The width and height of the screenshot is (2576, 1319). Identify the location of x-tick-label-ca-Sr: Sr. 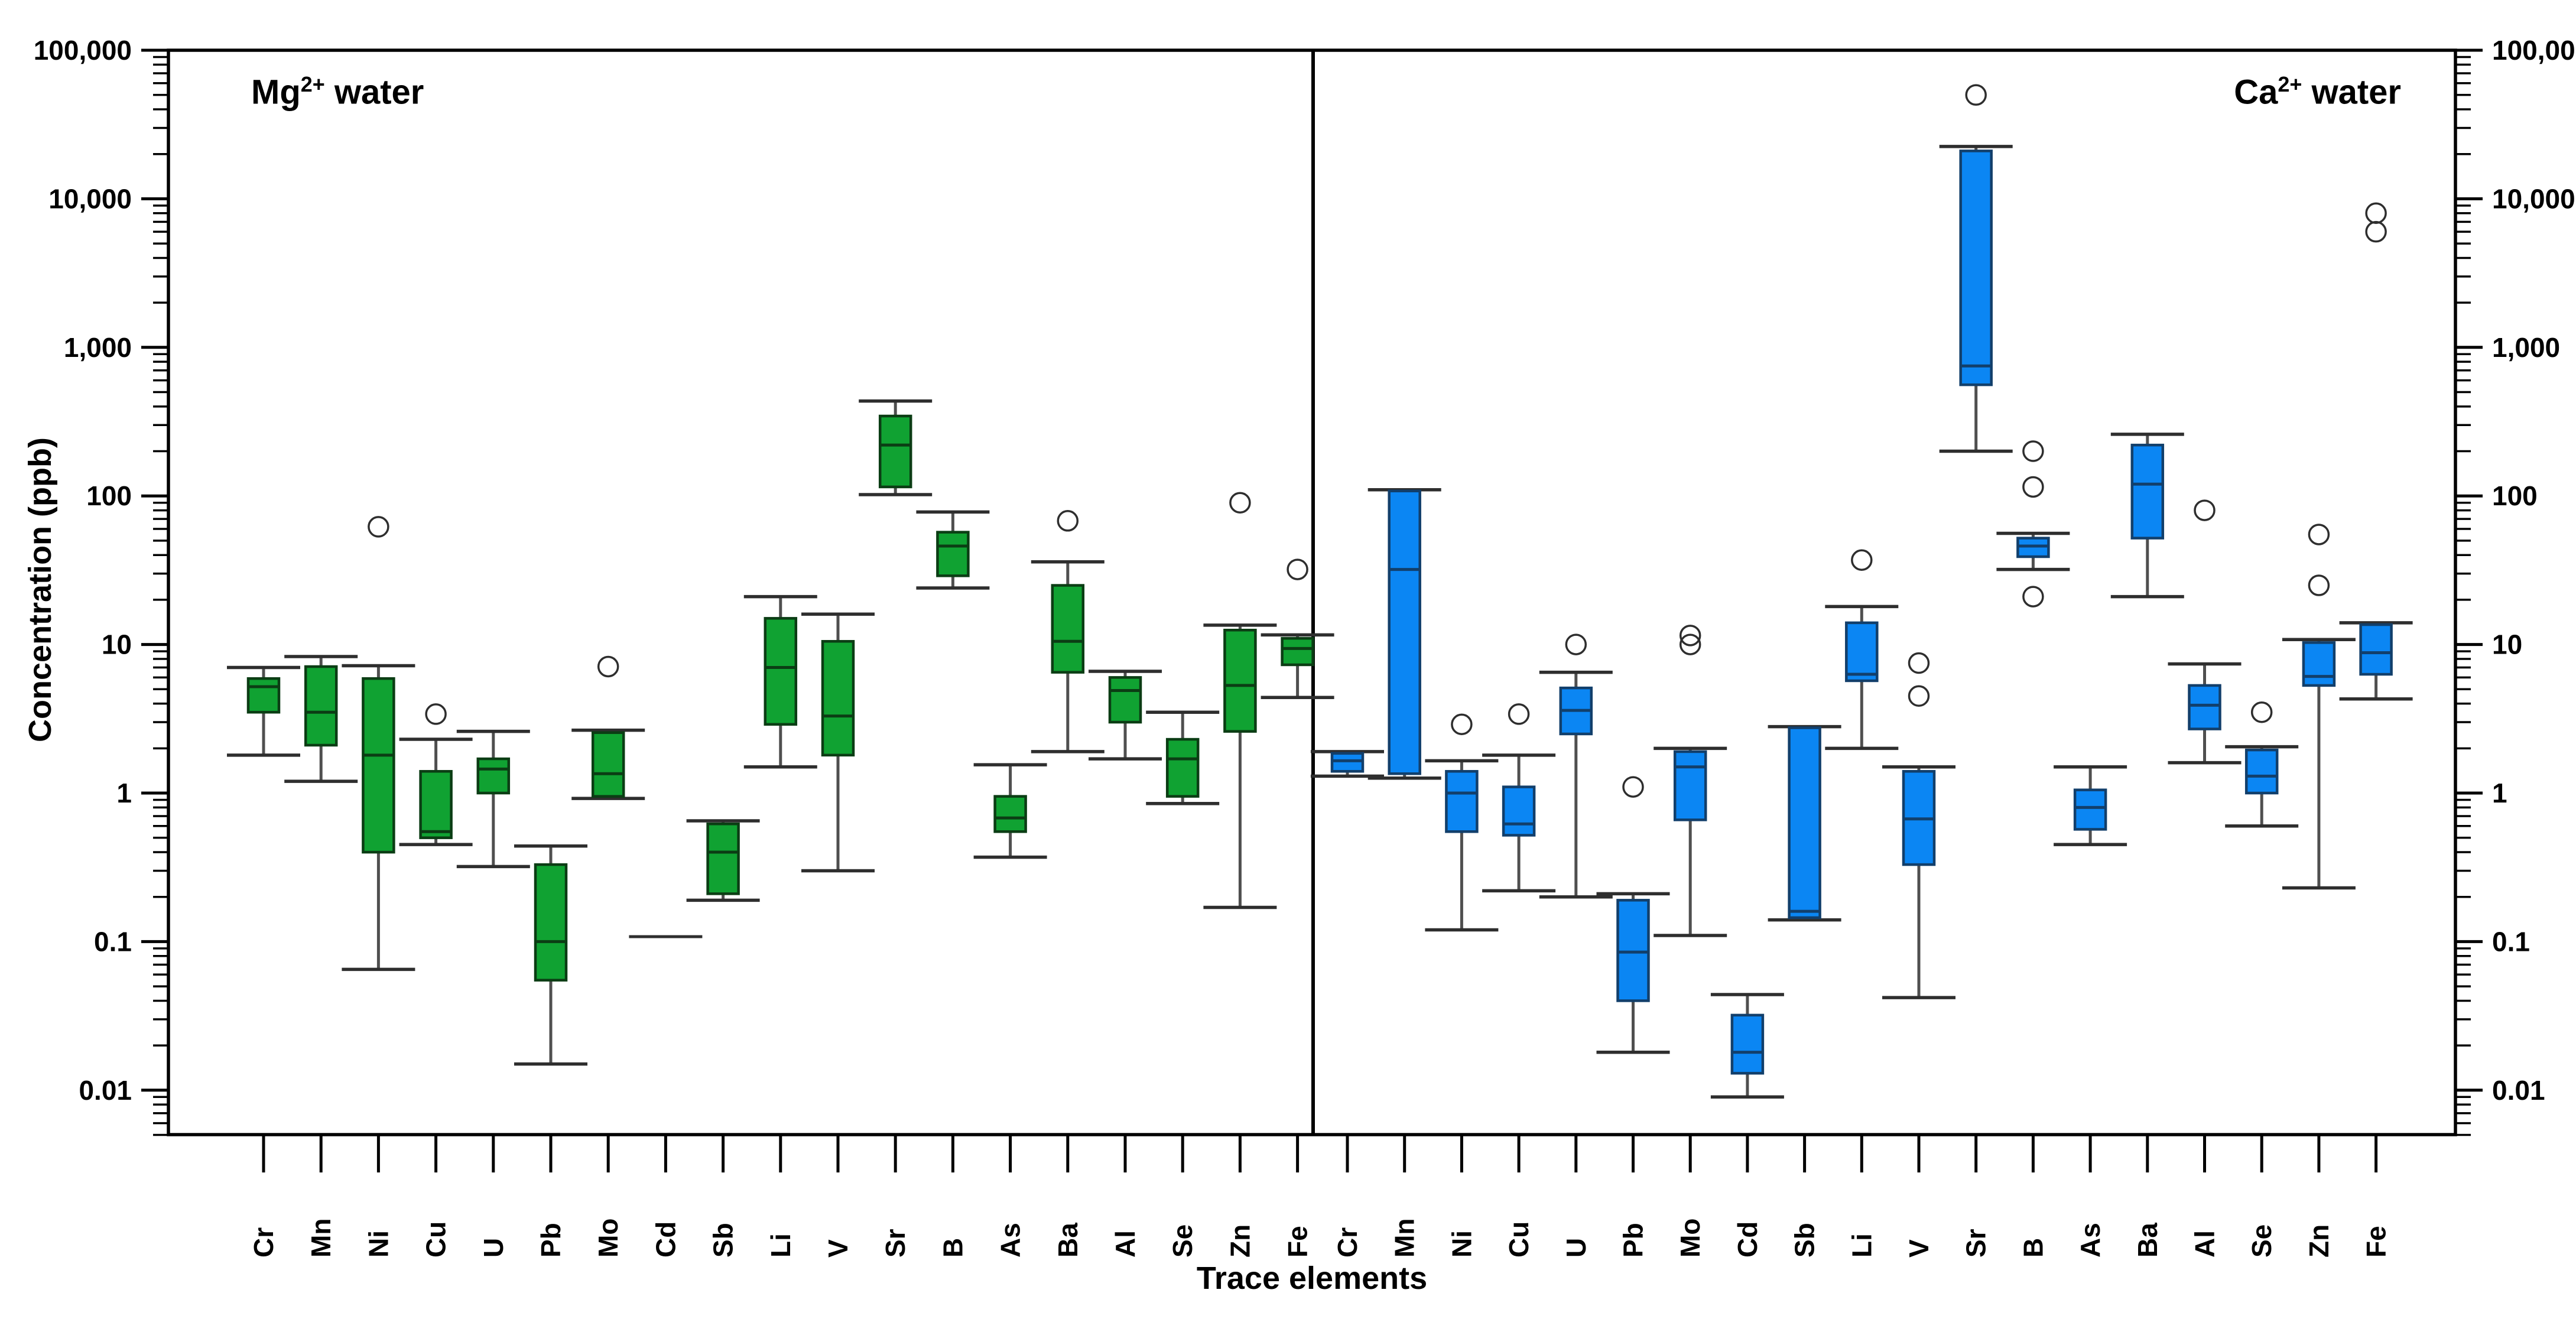
(1976, 1243).